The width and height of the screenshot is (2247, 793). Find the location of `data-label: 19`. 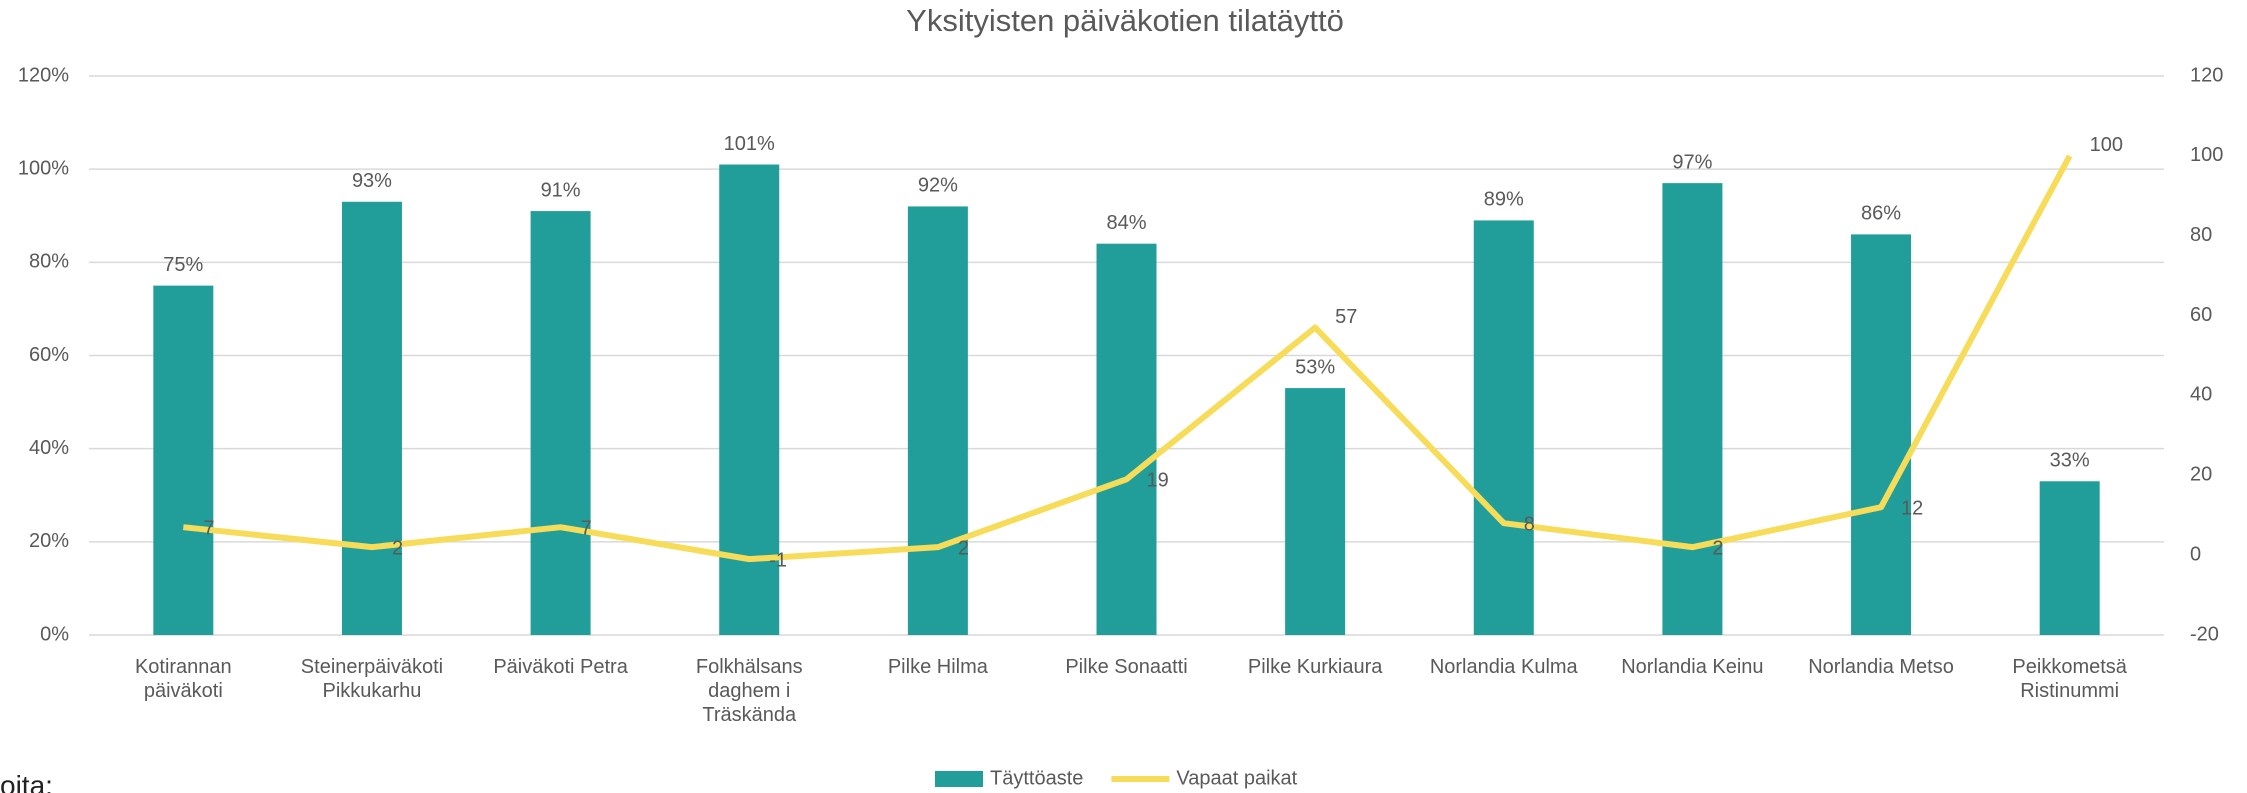

data-label: 19 is located at coordinates (1158, 481).